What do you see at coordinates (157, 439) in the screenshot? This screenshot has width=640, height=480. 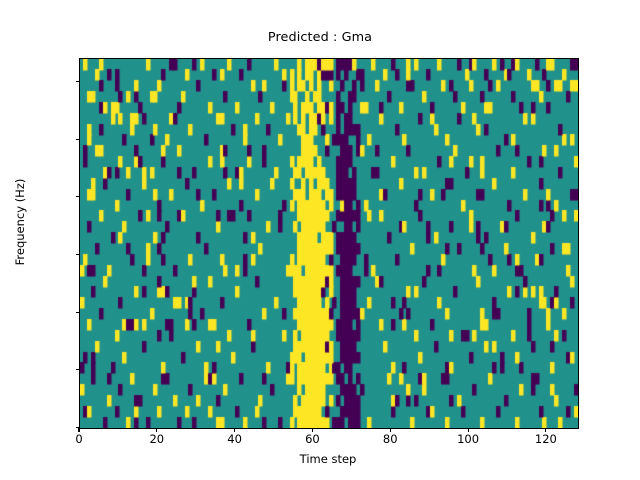 I see `x-tick-label: 20` at bounding box center [157, 439].